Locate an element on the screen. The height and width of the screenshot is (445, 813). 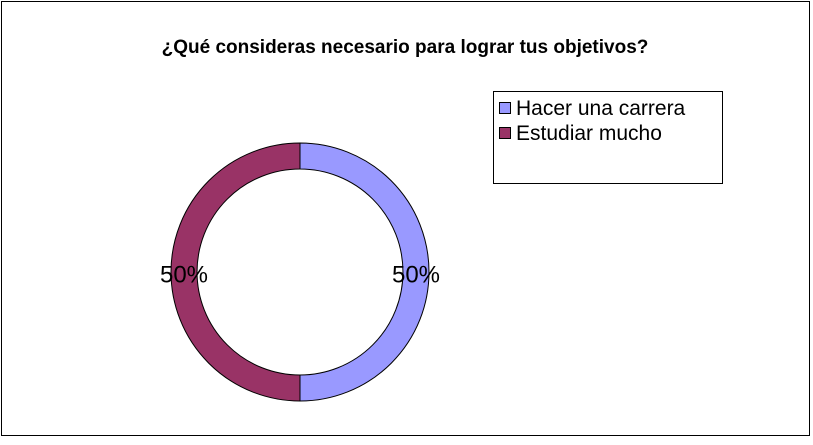
legend-item: Hacer una carrera is located at coordinates (605, 108).